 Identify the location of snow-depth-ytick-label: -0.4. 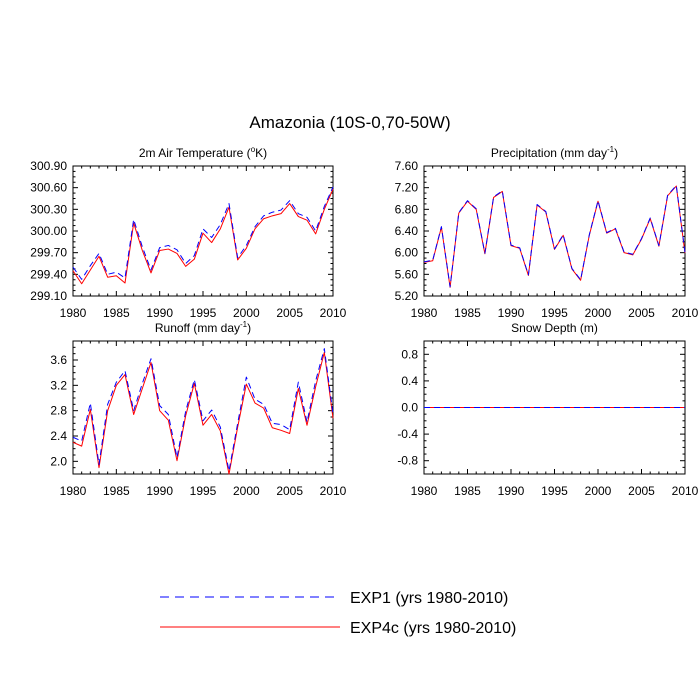
(407, 434).